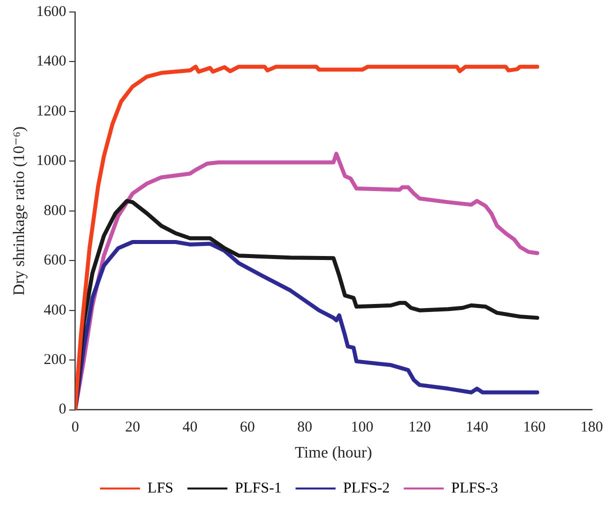  What do you see at coordinates (62, 410) in the screenshot?
I see `y-tick-label: 0` at bounding box center [62, 410].